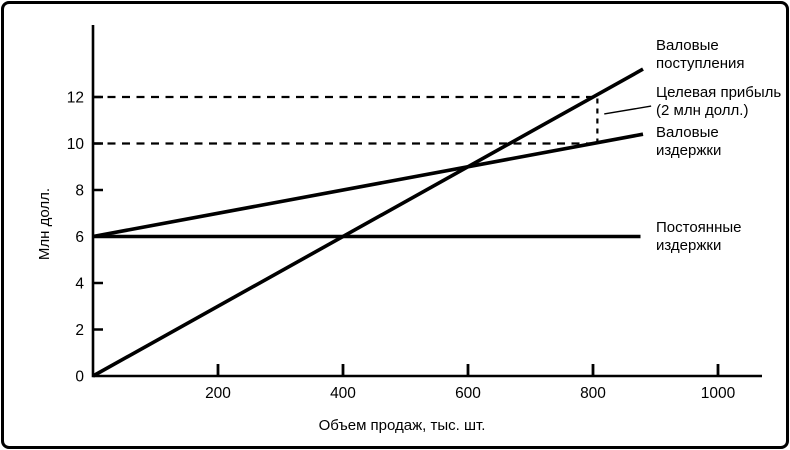 The height and width of the screenshot is (450, 790). Describe the element at coordinates (700, 54) in the screenshot. I see `label-gross-receipts: Валовые поступления` at that location.